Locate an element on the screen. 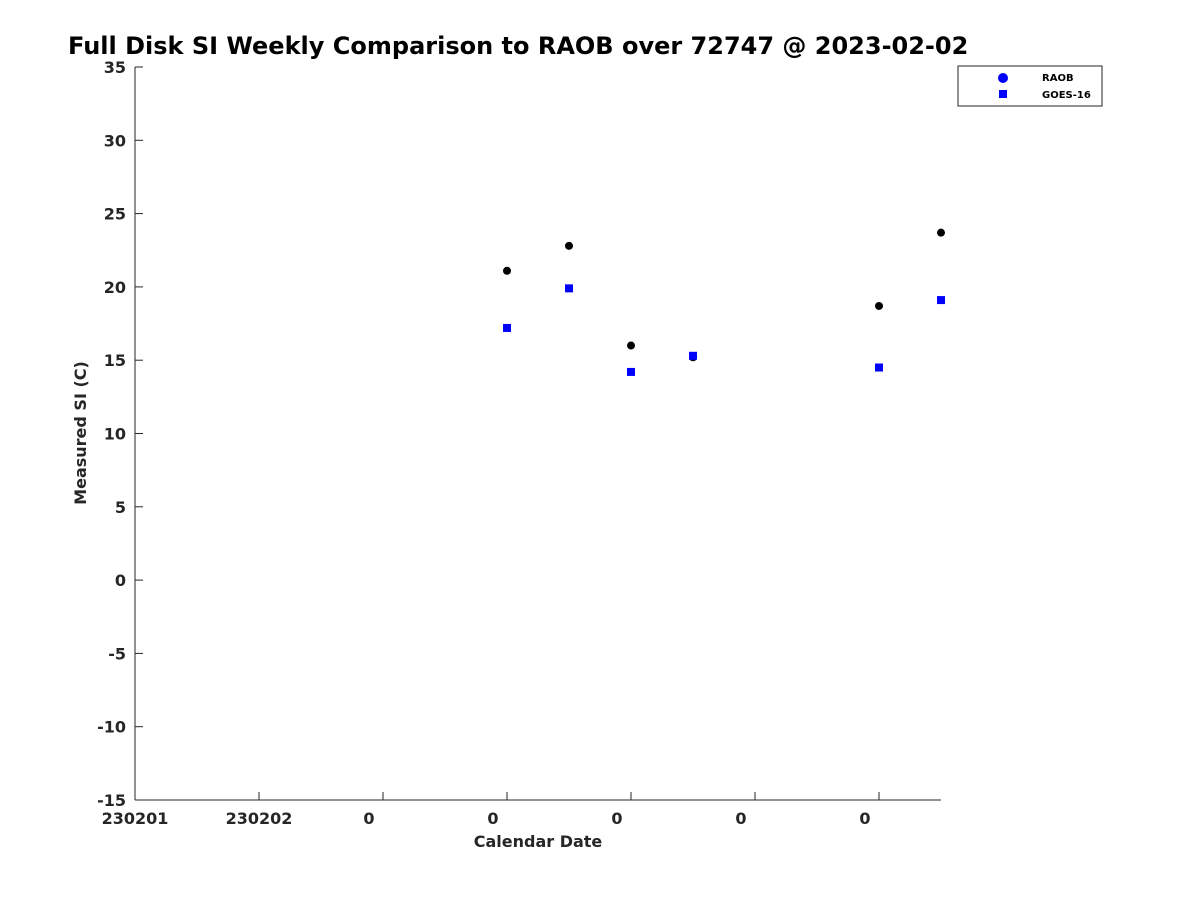 Image resolution: width=1200 pixels, height=900 pixels. legend: RAOB GOES-16 is located at coordinates (1030, 86).